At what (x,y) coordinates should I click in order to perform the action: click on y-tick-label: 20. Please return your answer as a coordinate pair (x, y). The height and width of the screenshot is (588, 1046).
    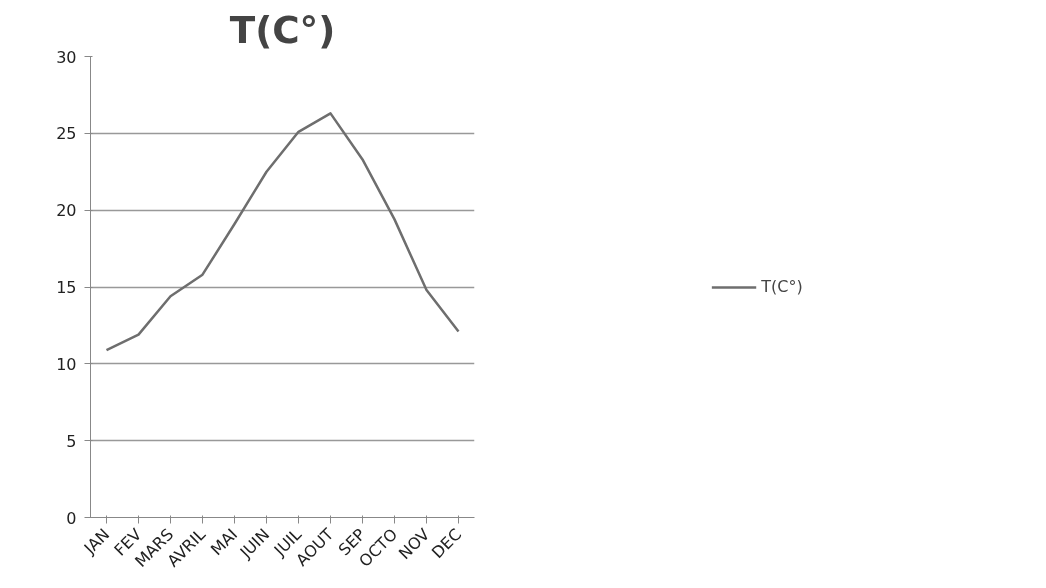
    Looking at the image, I should click on (66, 211).